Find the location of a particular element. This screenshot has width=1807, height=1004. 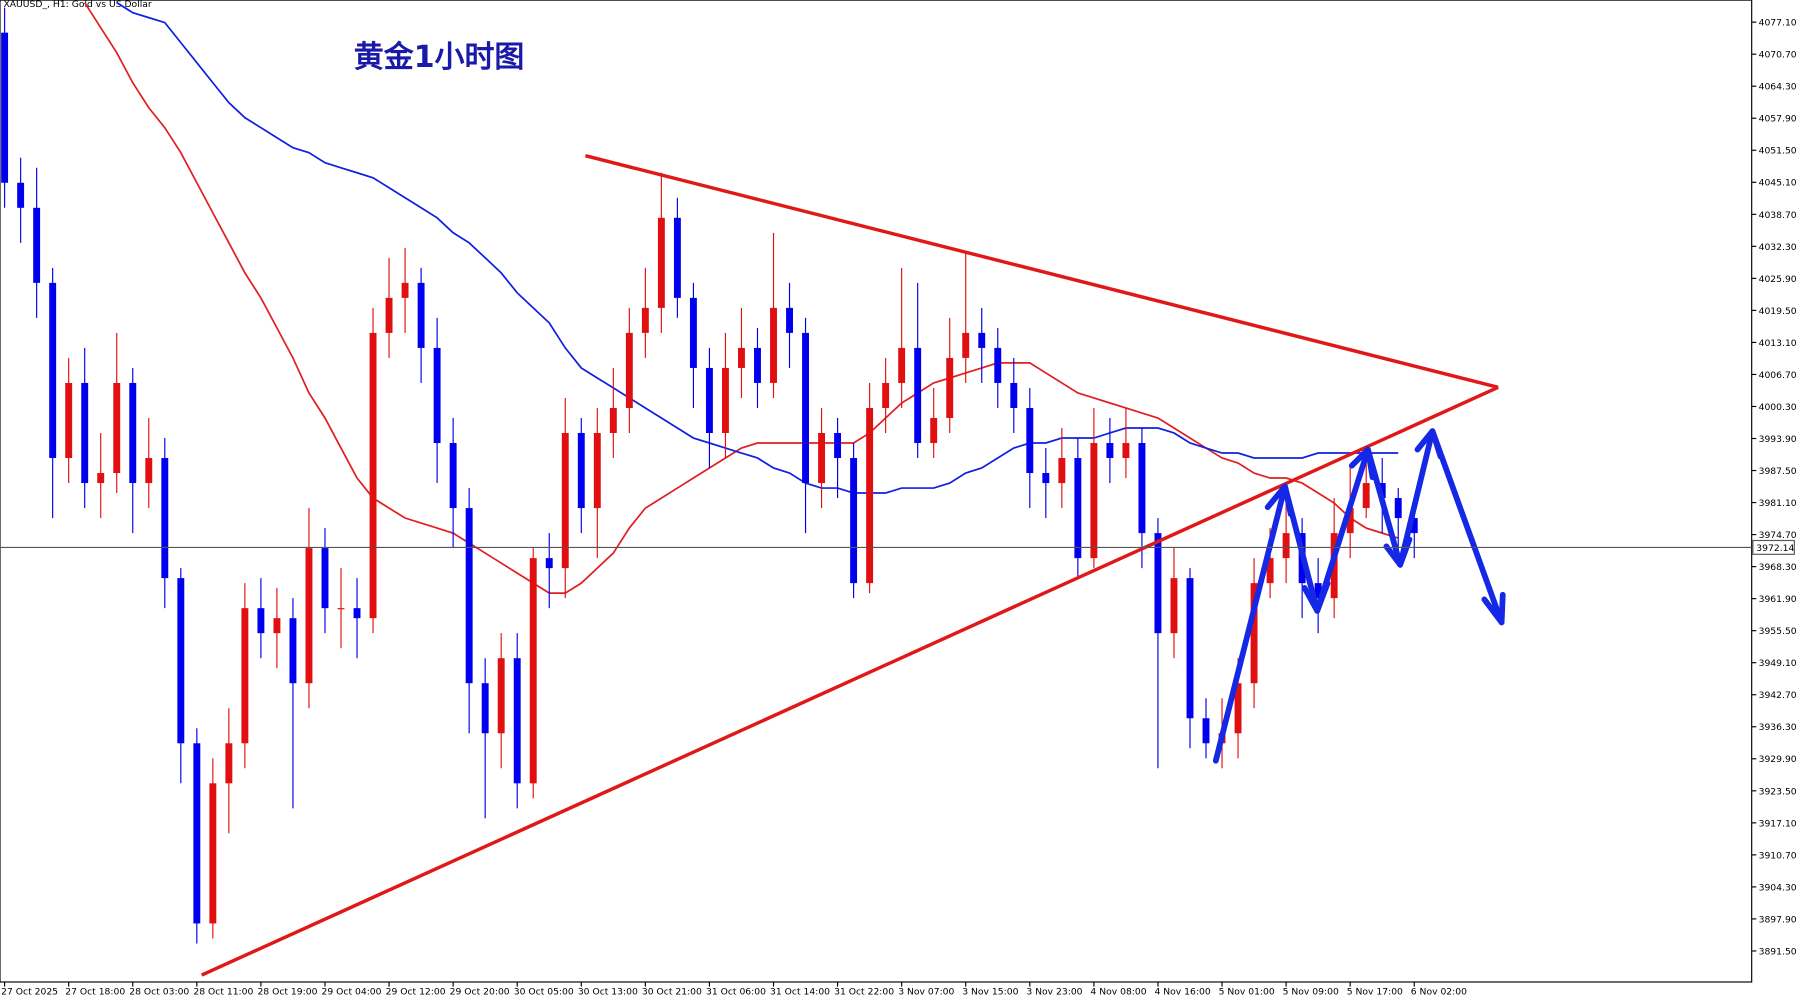

forecast-arrows is located at coordinates (1359, 596).